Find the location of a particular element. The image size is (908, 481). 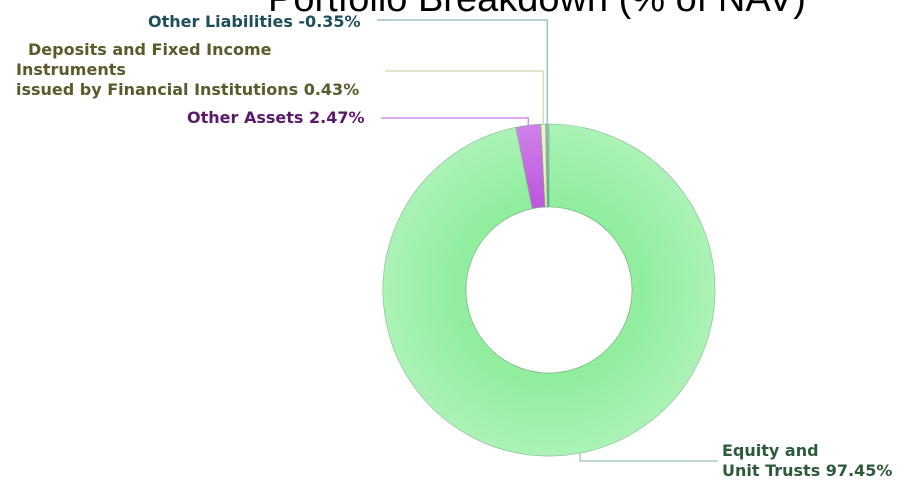

slice-label-line: Other Liabilities -0.35% is located at coordinates (254, 21).